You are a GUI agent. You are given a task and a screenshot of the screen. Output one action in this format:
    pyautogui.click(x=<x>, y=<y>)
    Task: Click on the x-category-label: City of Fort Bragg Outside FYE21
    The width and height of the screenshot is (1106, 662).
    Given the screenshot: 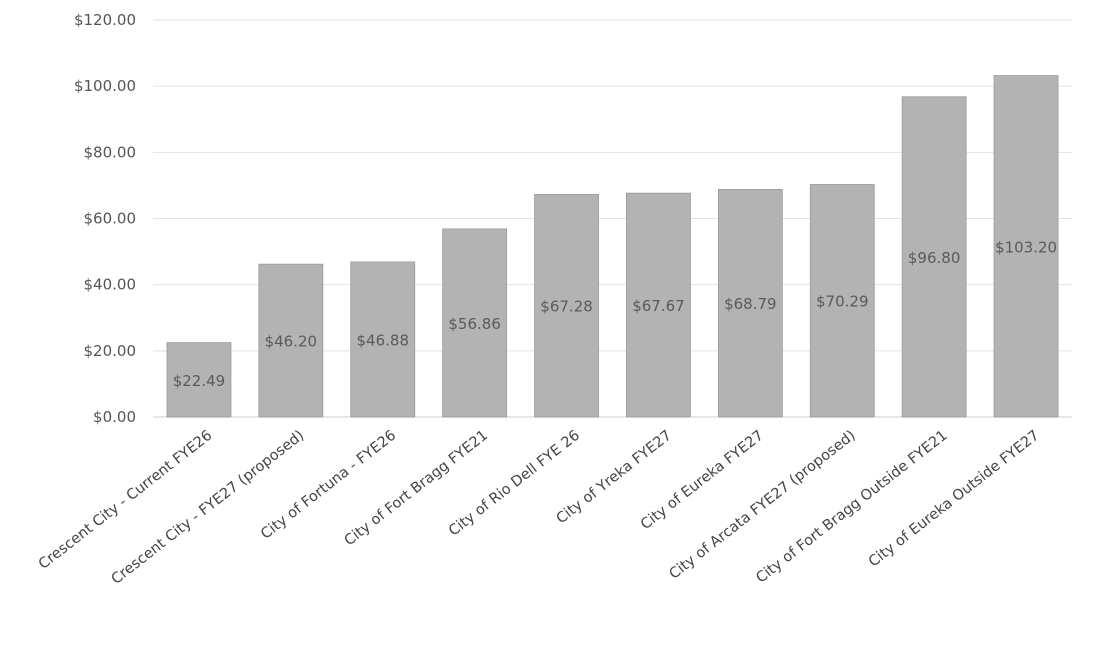 What is the action you would take?
    pyautogui.click(x=851, y=507)
    